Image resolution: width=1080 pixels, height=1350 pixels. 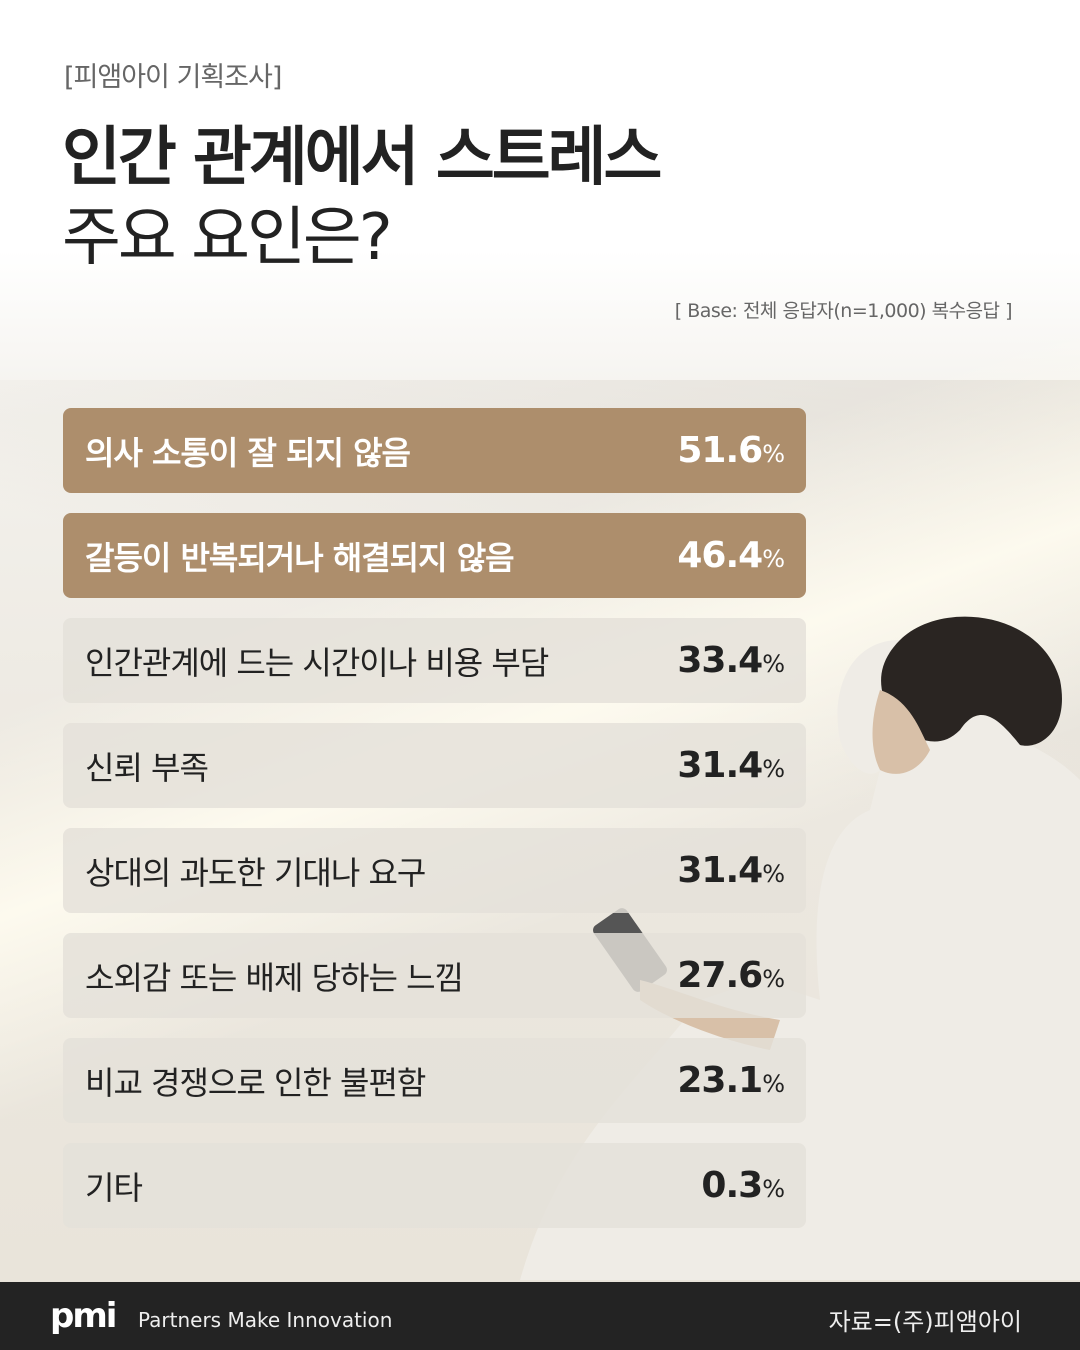 What do you see at coordinates (317, 662) in the screenshot?
I see `row-label: 인간관계에 드는 시간이나 비용 부담` at bounding box center [317, 662].